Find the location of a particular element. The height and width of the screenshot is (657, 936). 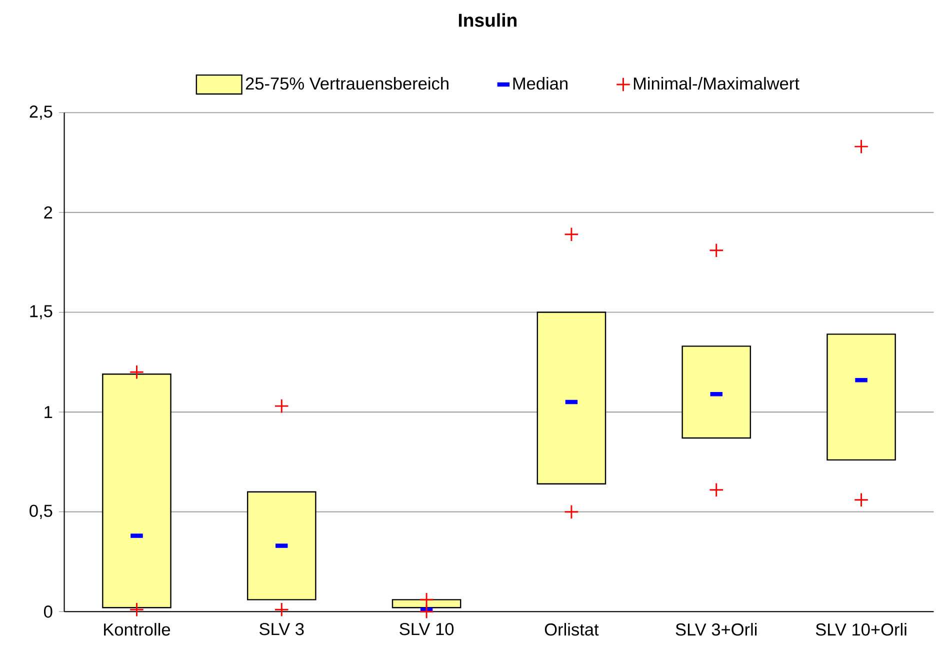

y-tick-label: 0 is located at coordinates (48, 612).